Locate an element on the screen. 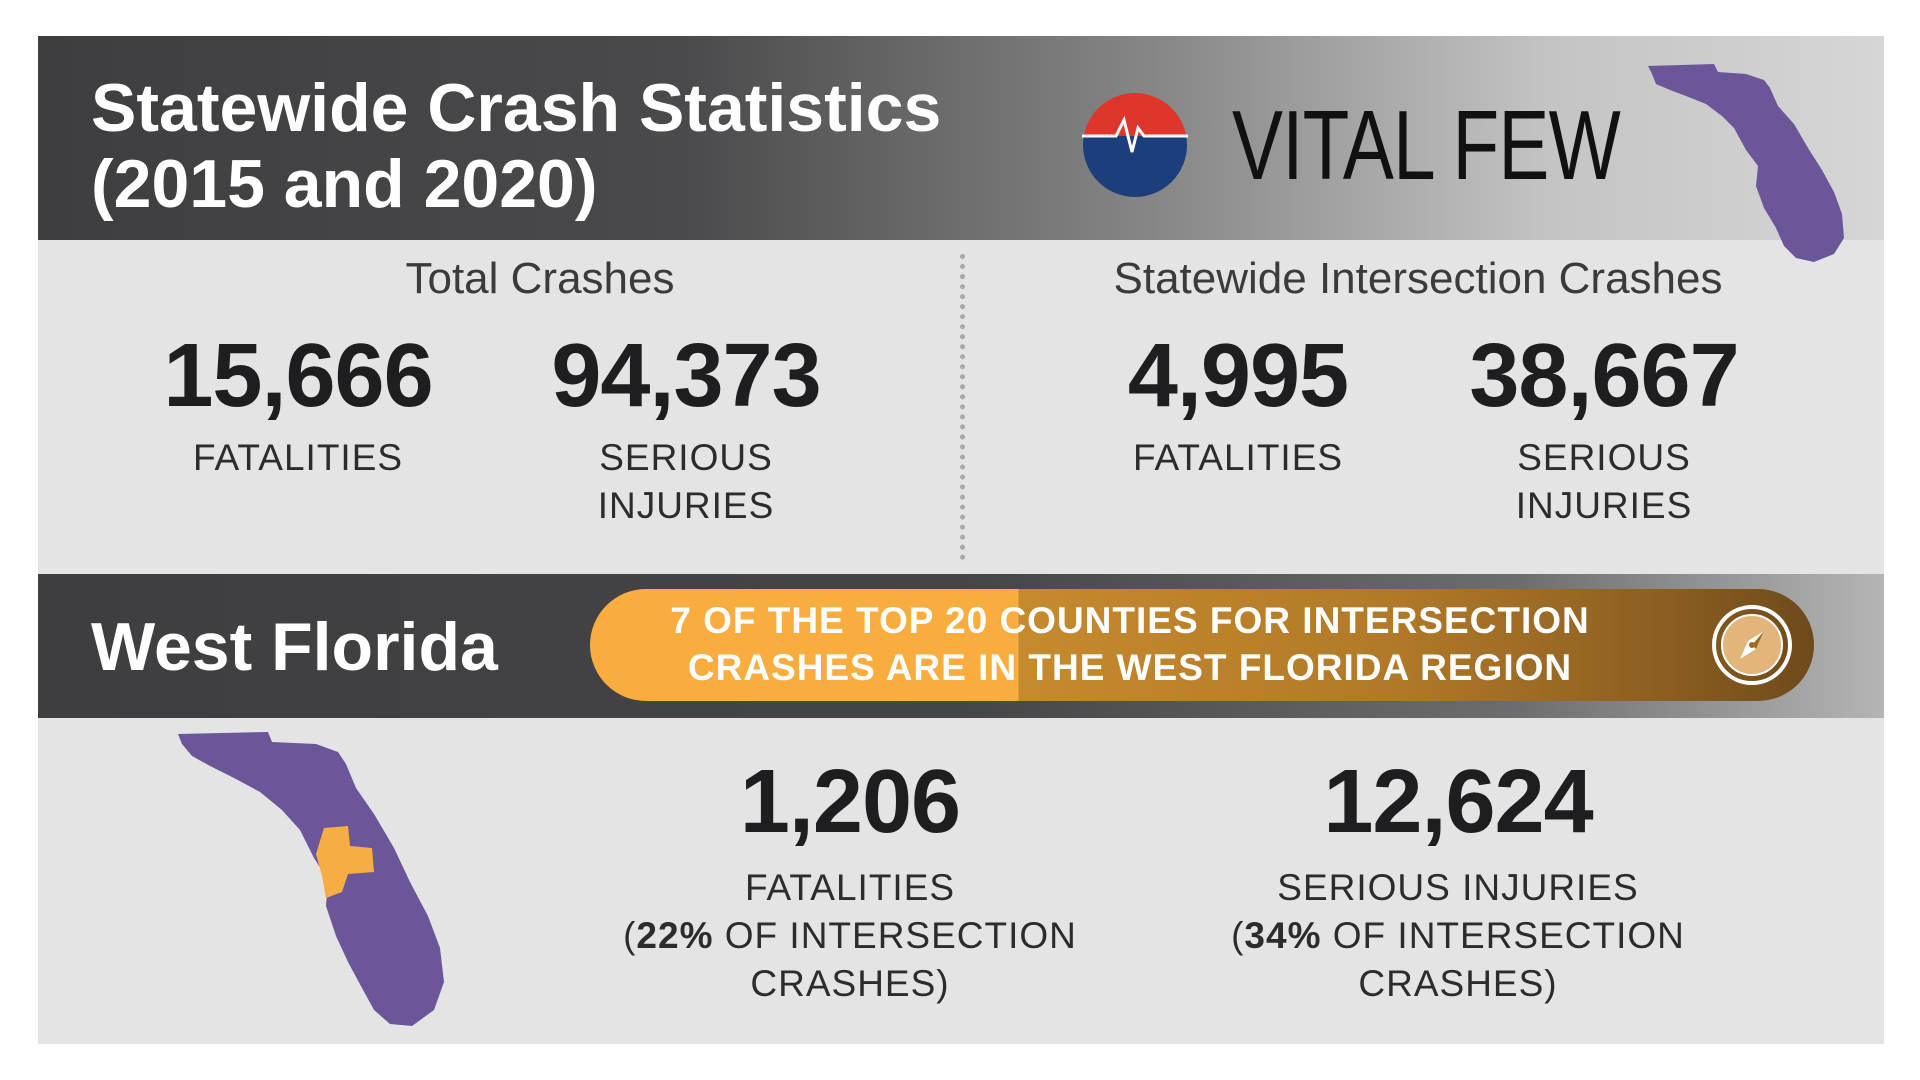 This screenshot has width=1920, height=1080. logo-text: VITAL FEW is located at coordinates (1426, 145).